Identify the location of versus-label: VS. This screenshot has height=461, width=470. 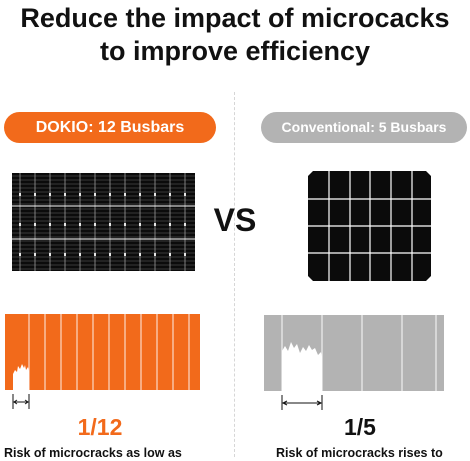
(235, 220).